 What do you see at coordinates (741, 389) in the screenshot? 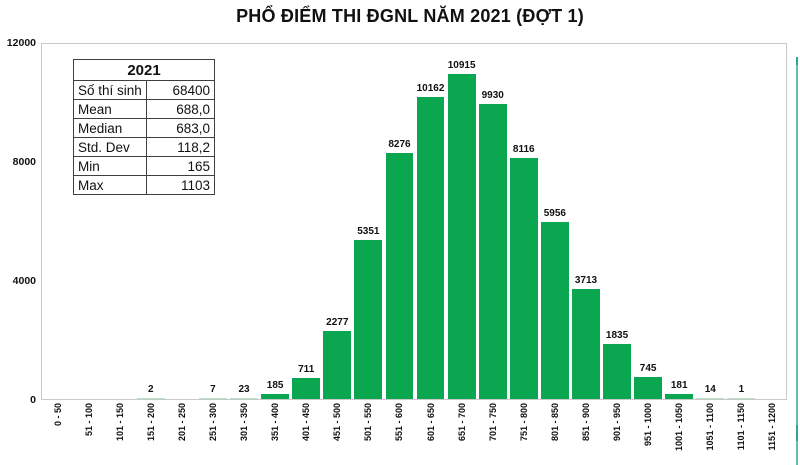
I see `bar-value-label: 1` at bounding box center [741, 389].